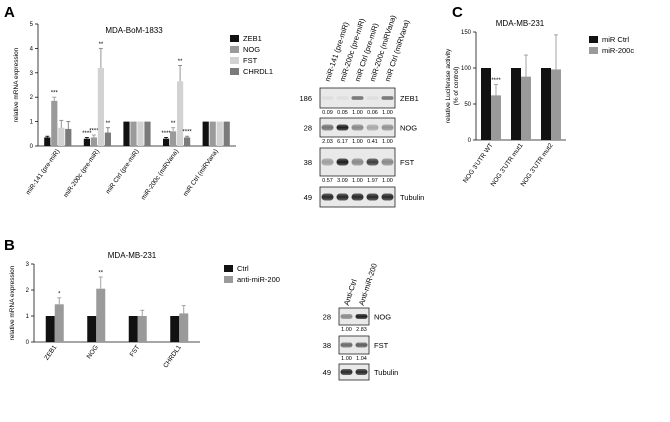 The height and width of the screenshot is (422, 670). Describe the element at coordinates (467, 105) in the screenshot. I see `y-tick-label: 50` at that location.